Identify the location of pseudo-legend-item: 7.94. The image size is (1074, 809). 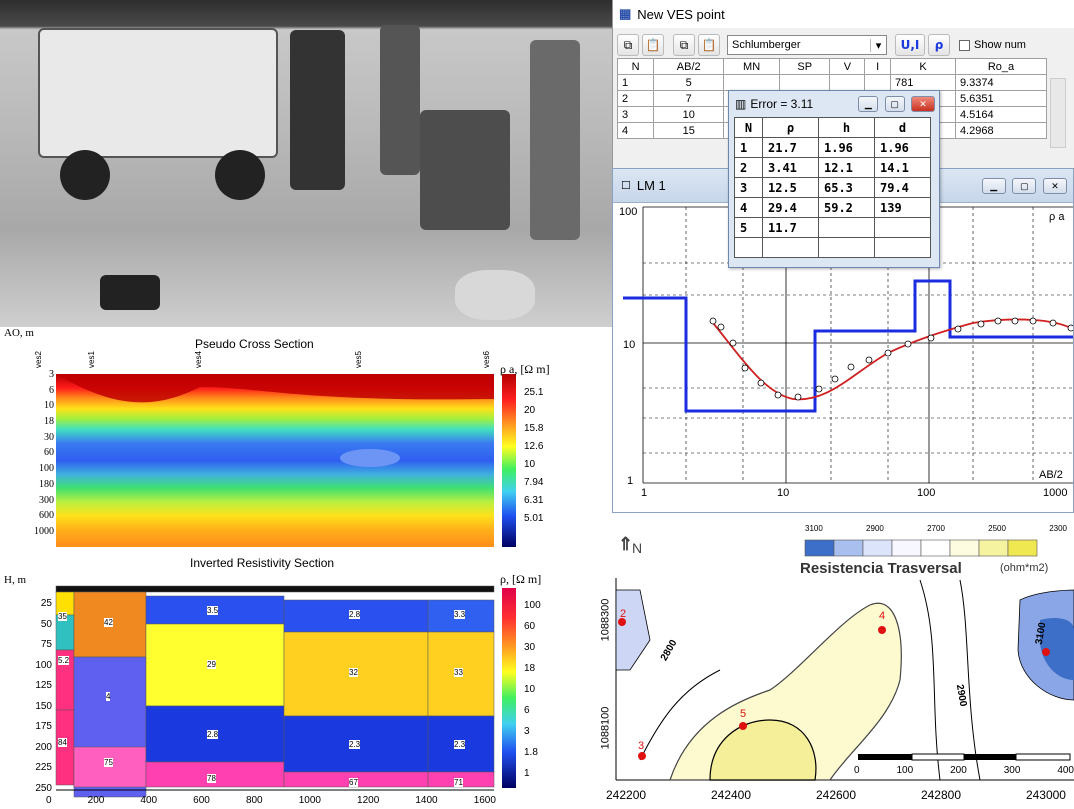
(534, 482).